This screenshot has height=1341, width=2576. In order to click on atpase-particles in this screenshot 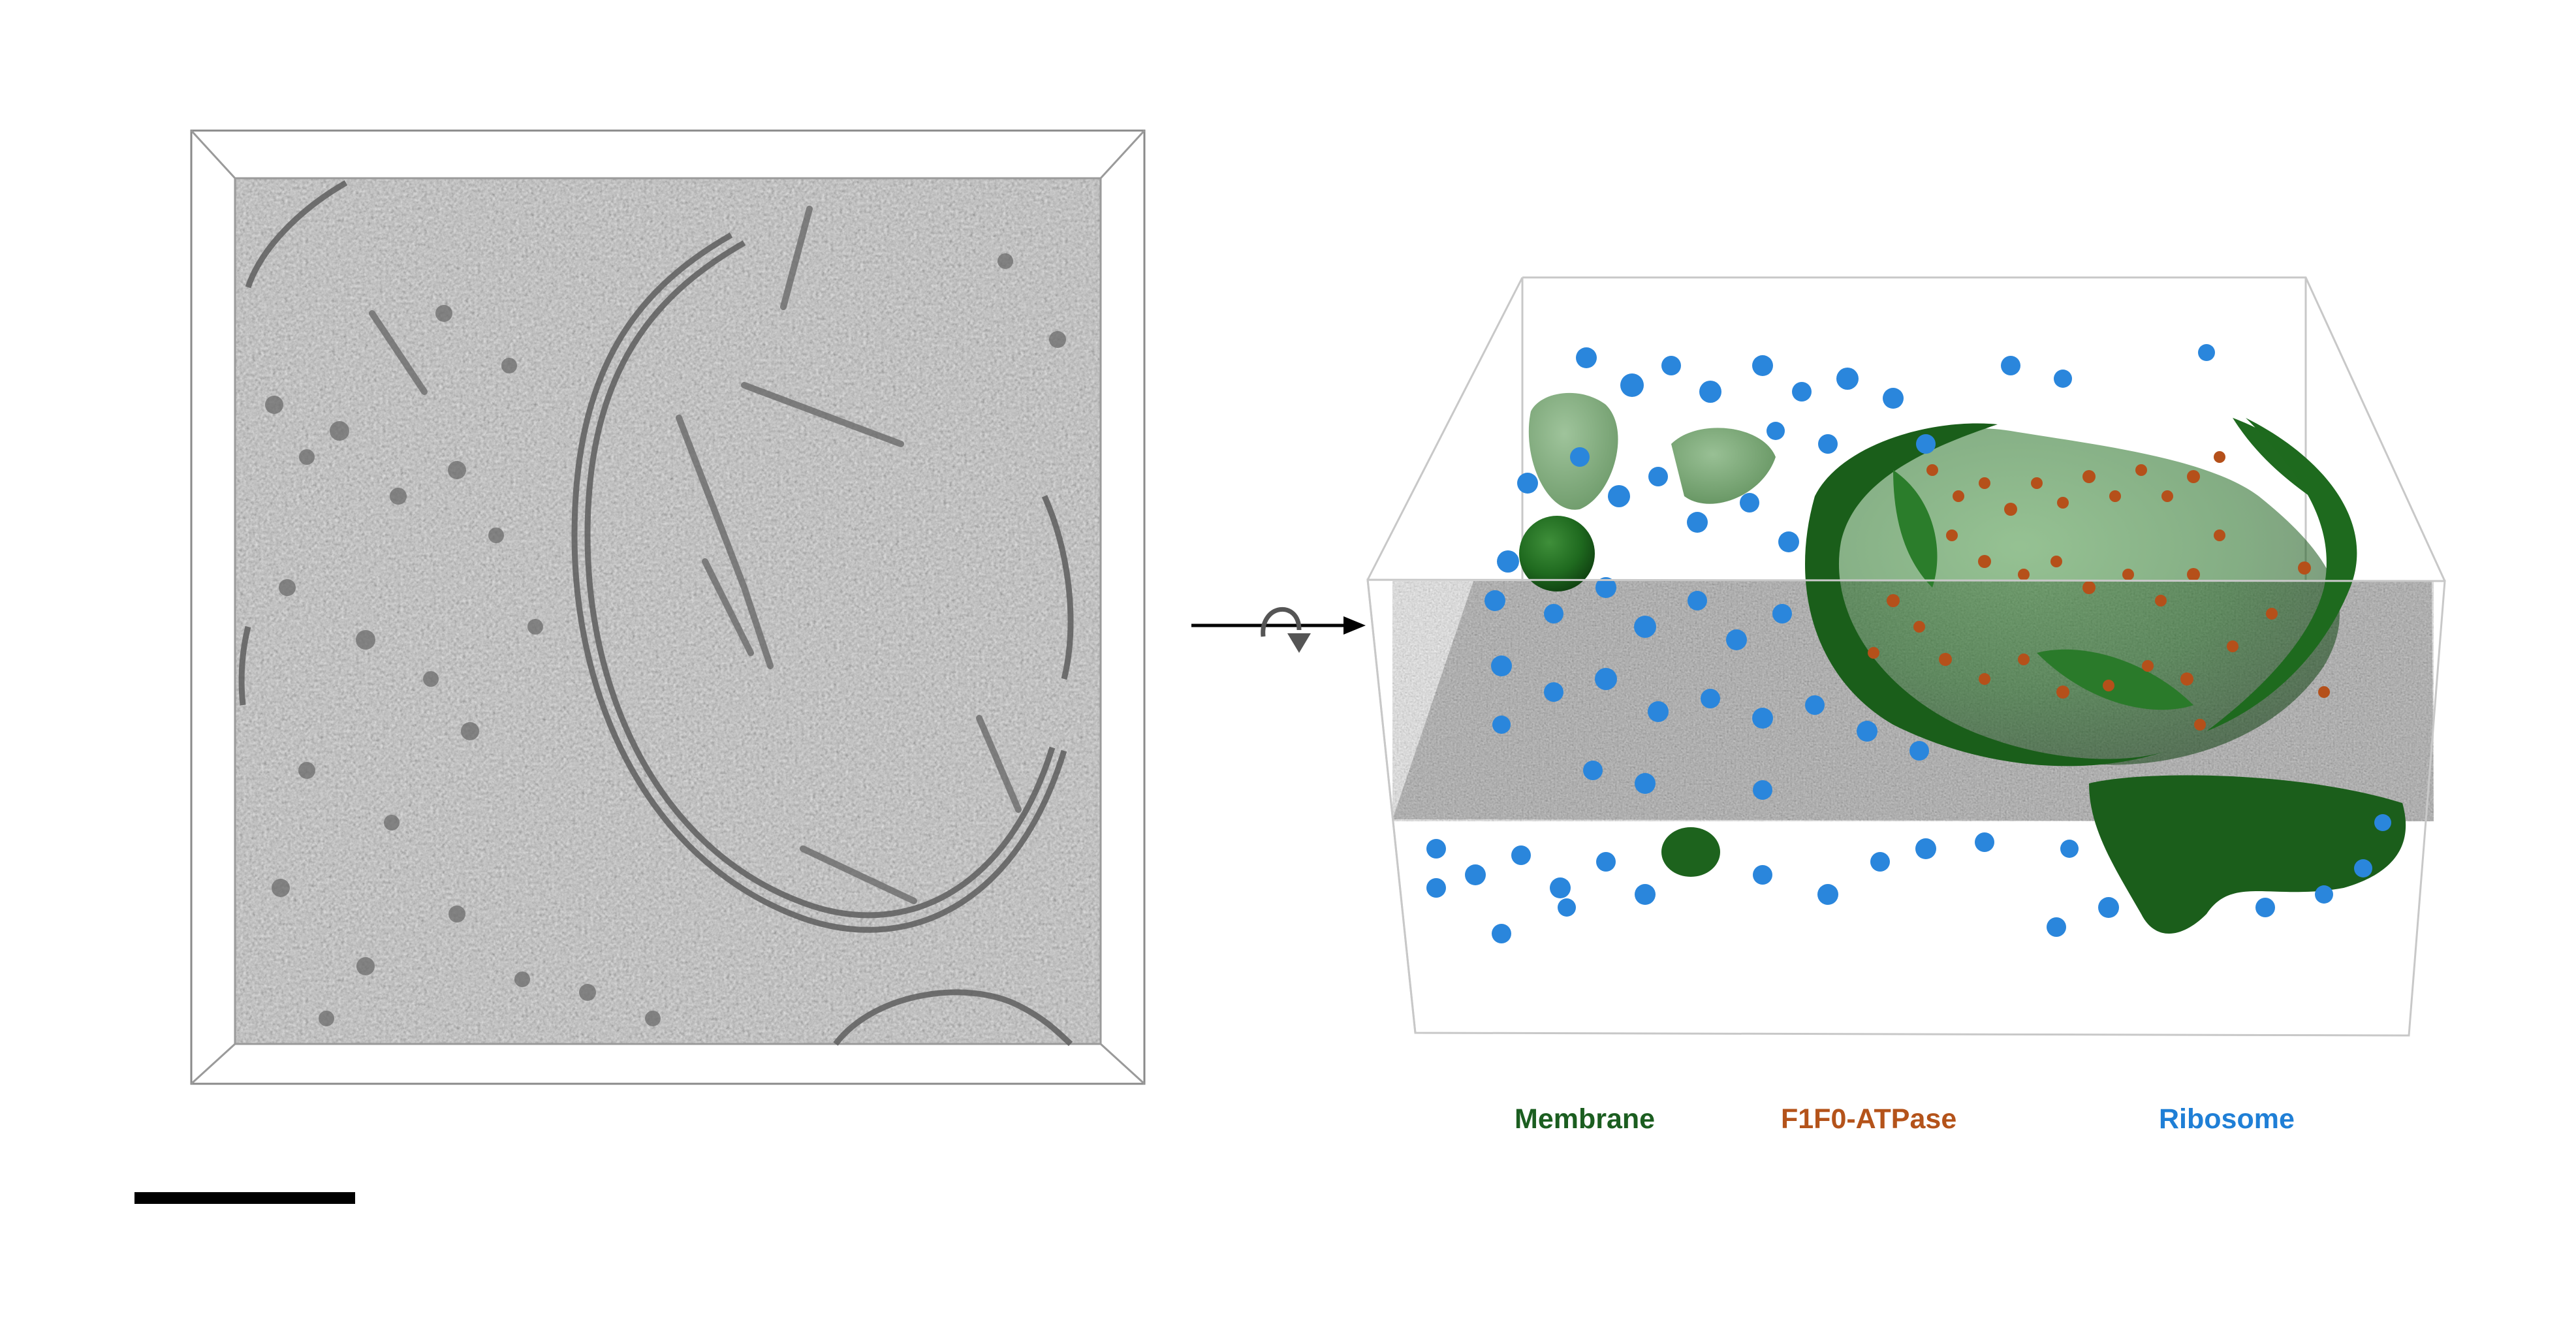, I will do `click(2099, 591)`.